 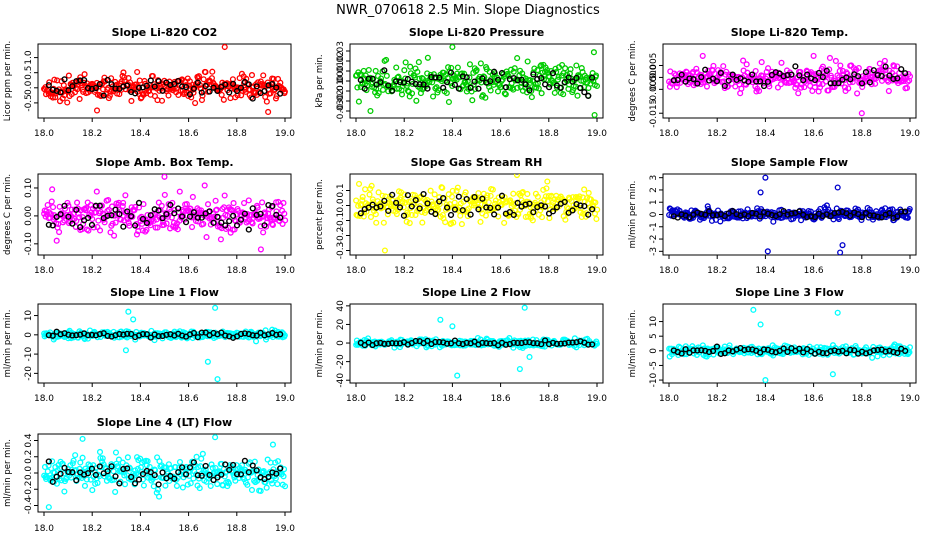 What do you see at coordinates (341, 236) in the screenshot?
I see `y-tick-label: -0.2` at bounding box center [341, 236].